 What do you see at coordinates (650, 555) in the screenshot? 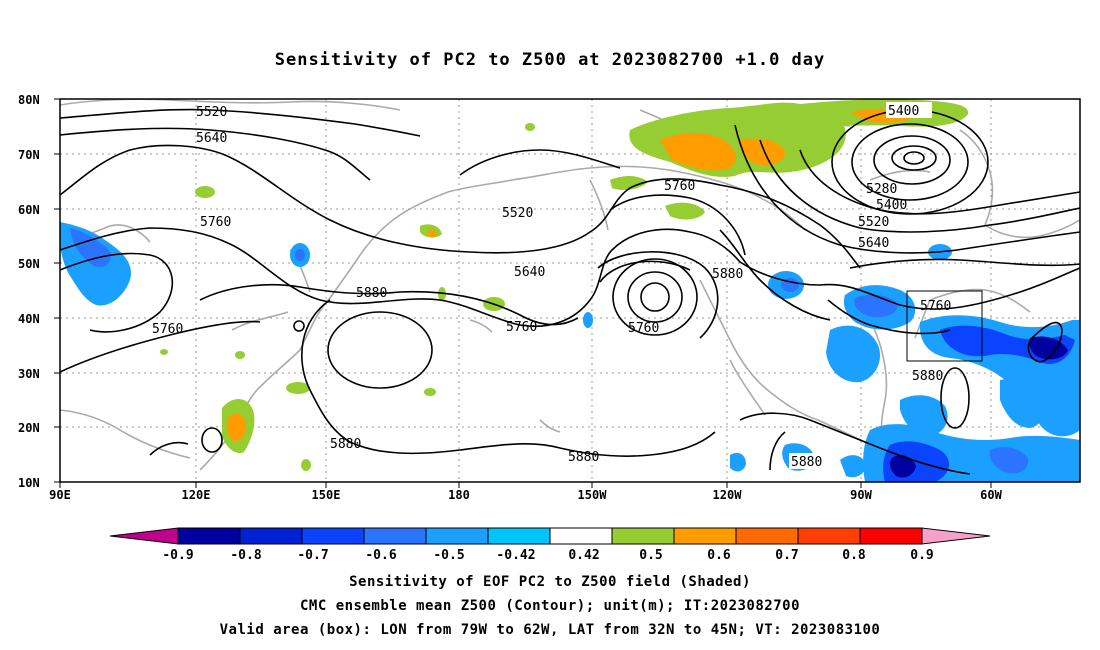
I see `colorbar-label: 0.5` at bounding box center [650, 555].